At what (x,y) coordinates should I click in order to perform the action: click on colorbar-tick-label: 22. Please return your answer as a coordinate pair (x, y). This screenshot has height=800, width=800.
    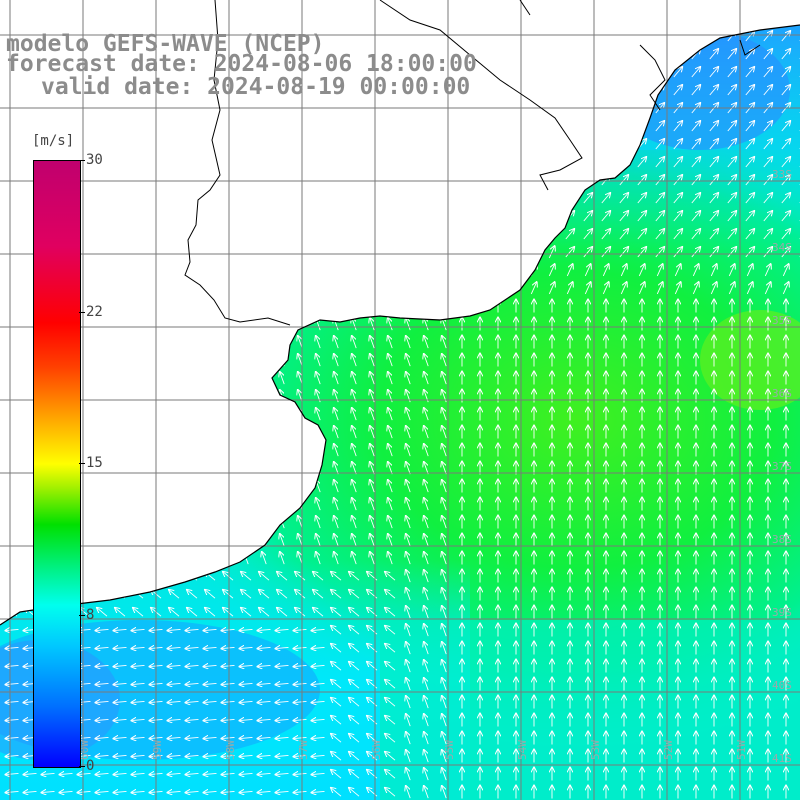
    Looking at the image, I should click on (94, 311).